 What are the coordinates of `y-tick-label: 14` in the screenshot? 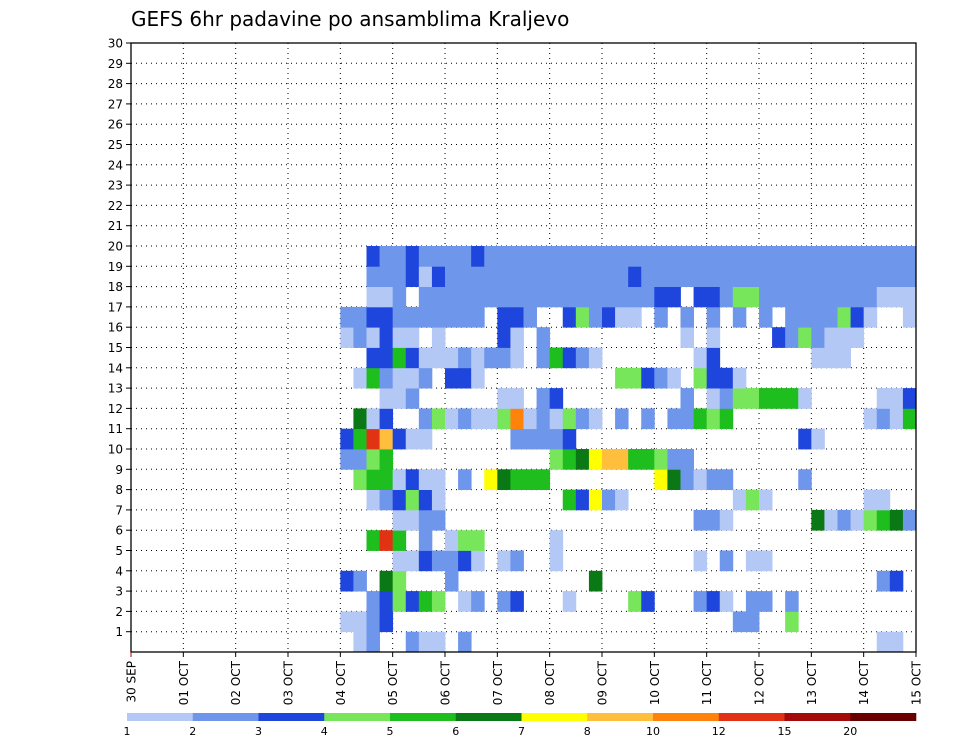 It's located at (115, 368).